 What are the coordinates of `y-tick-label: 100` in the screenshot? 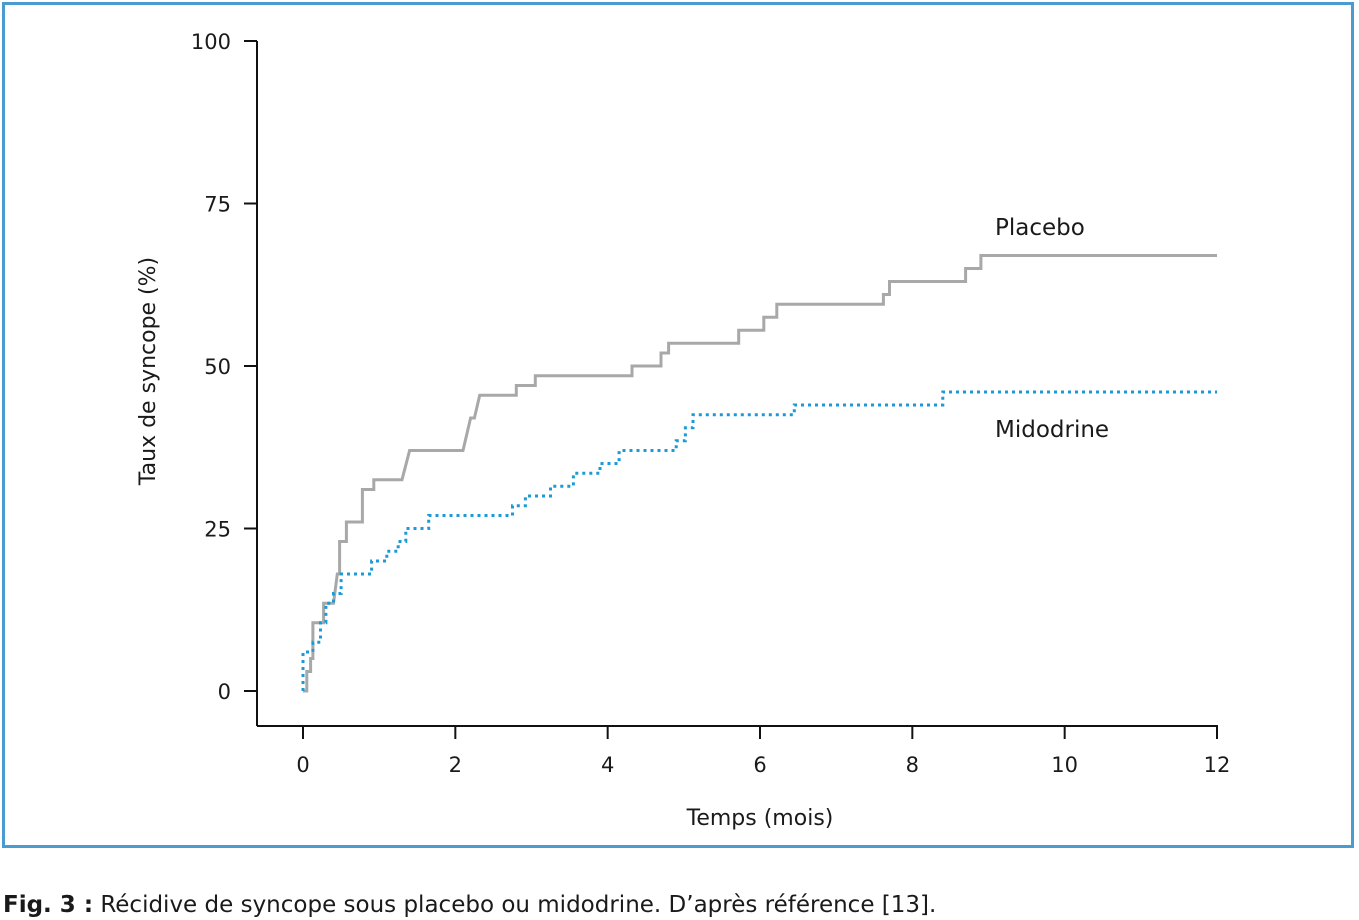 It's located at (211, 42).